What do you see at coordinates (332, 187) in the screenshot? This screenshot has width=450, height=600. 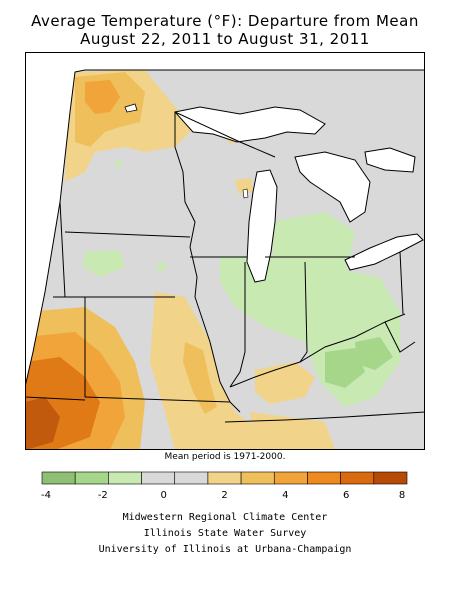 I see `lake-huron` at bounding box center [332, 187].